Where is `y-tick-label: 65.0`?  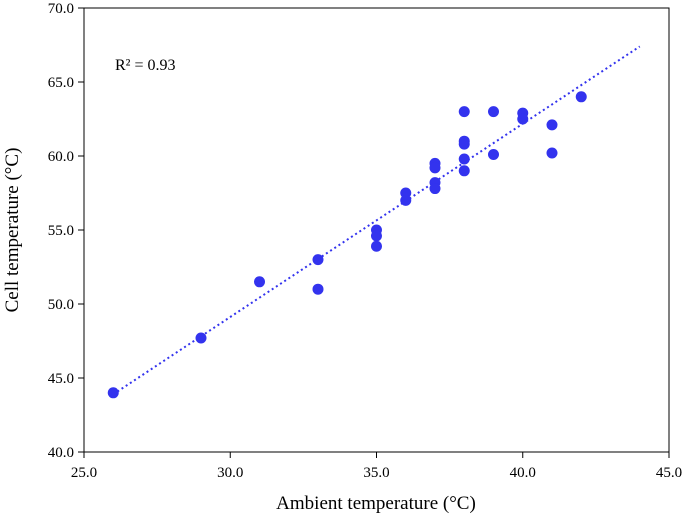
y-tick-label: 65.0 is located at coordinates (61, 83).